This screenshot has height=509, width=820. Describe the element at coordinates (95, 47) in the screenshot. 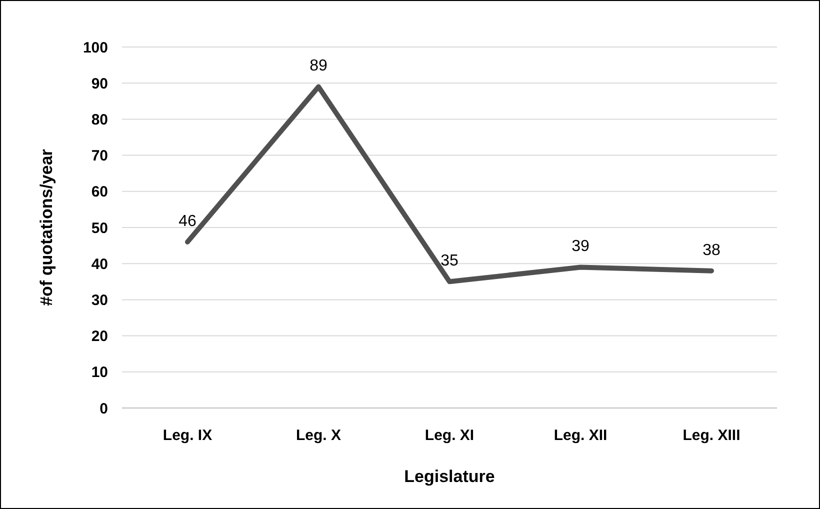

I see `y-tick-label: 100` at that location.